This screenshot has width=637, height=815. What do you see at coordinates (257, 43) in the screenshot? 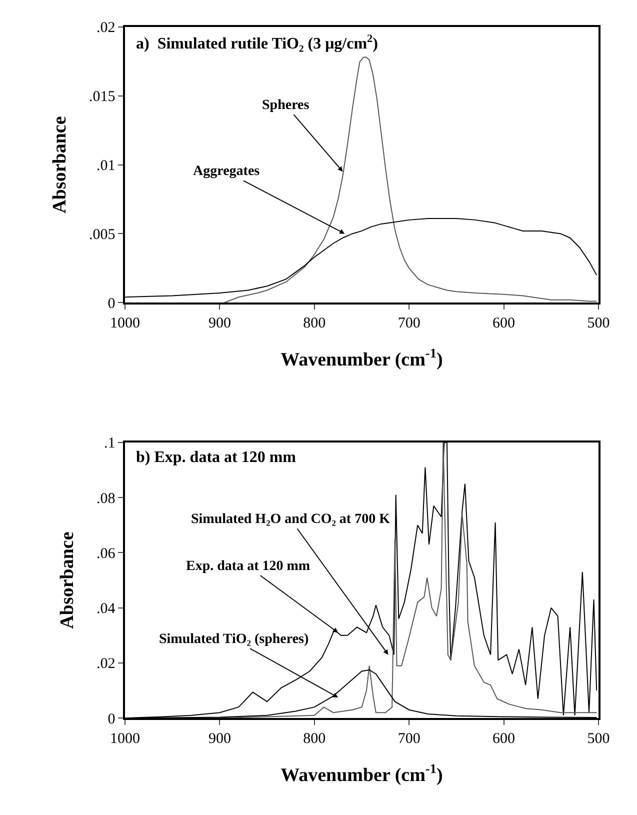
I see `text: a) Simulated rutile TiO₂ (3 μg/cm$^{2}$)` at bounding box center [257, 43].